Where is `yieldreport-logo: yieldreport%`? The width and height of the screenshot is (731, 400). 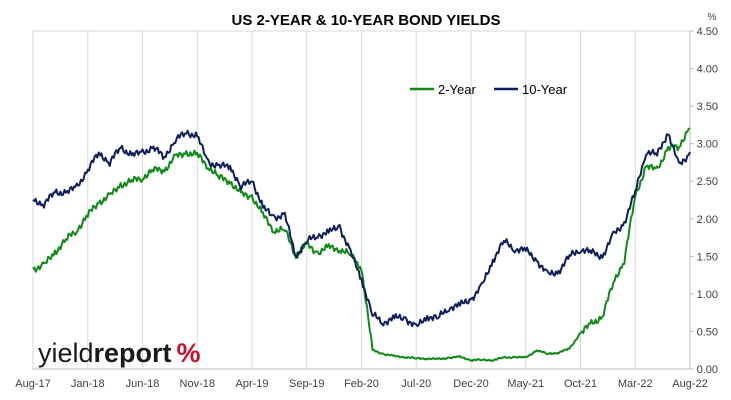
yieldreport-logo: yieldreport% is located at coordinates (119, 353).